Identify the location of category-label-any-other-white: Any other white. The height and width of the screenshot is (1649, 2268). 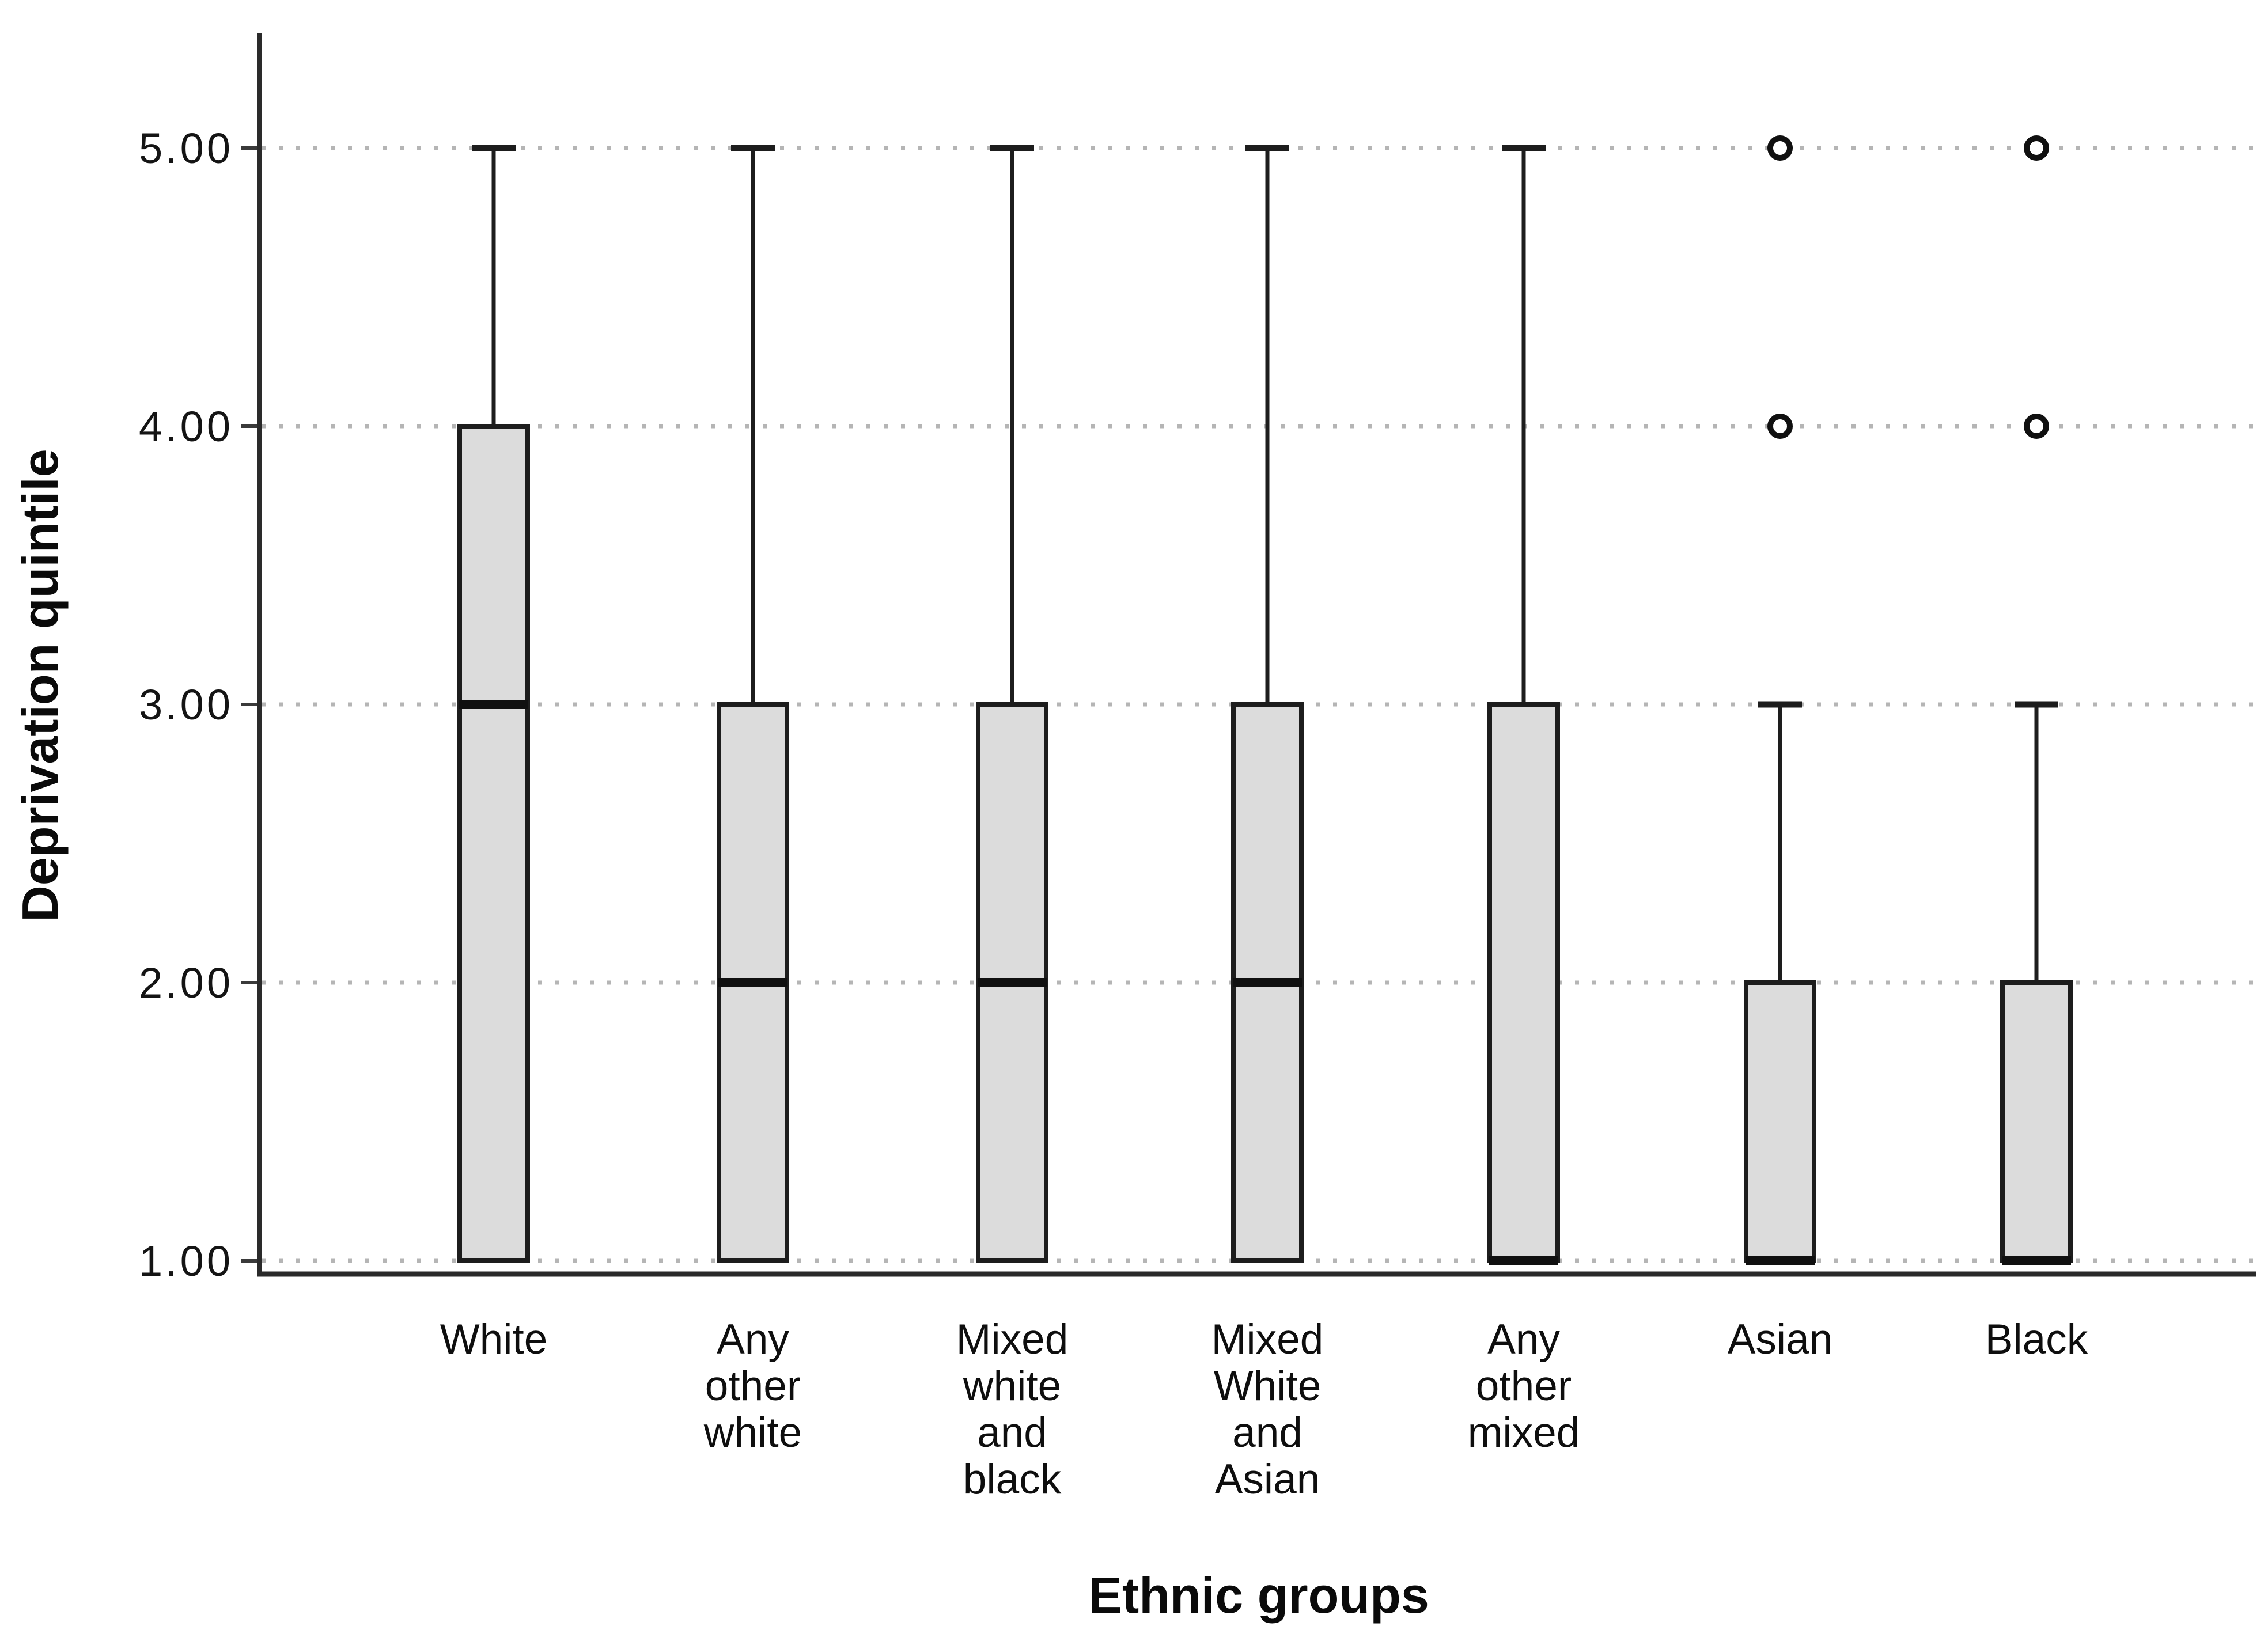
(752, 1386).